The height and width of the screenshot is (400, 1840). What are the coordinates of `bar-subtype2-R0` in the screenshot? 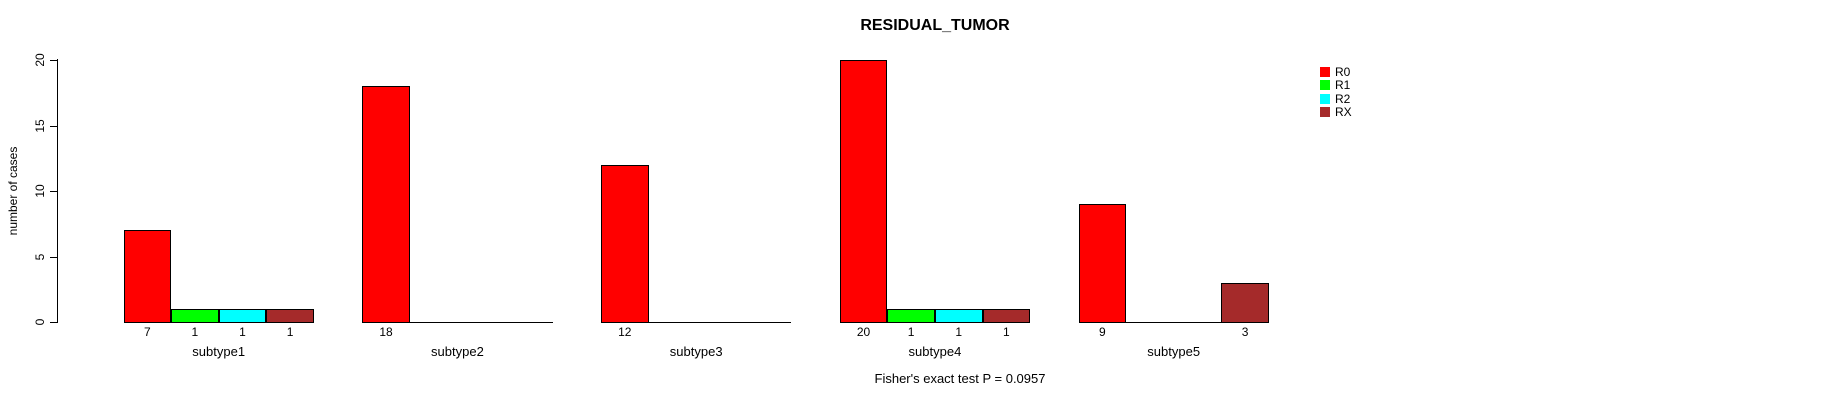 It's located at (386, 204).